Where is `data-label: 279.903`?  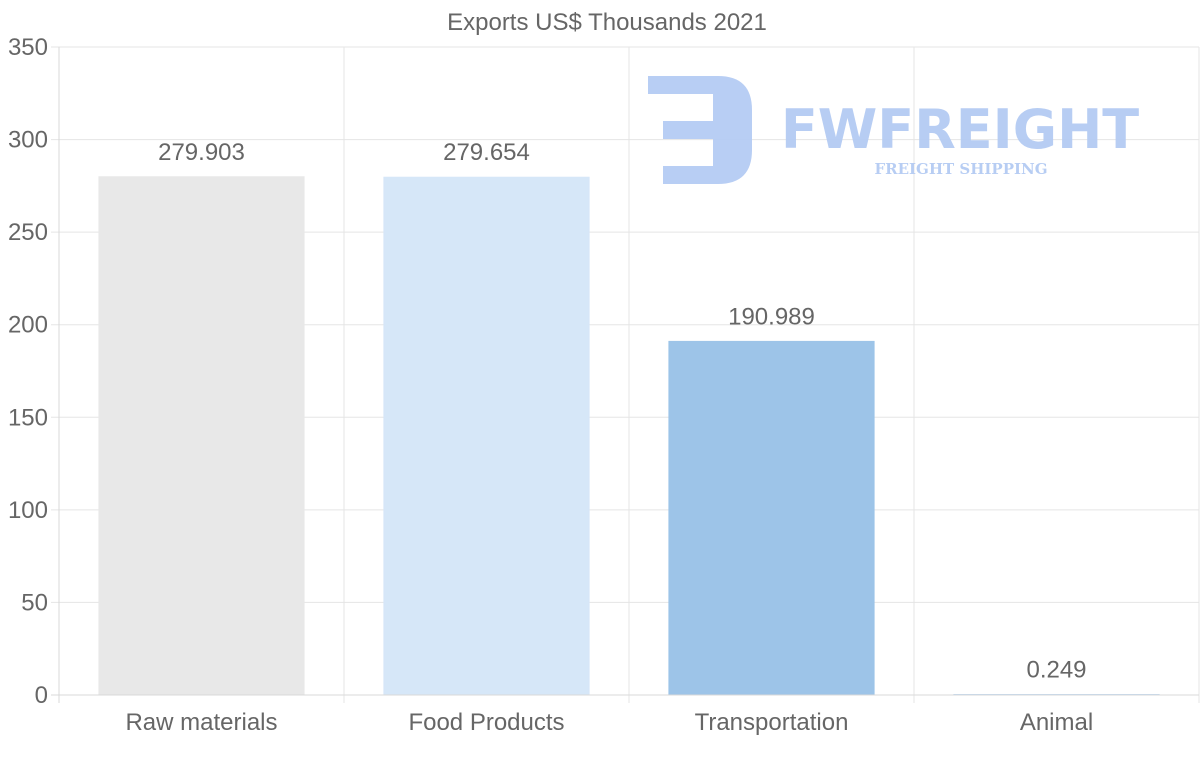 data-label: 279.903 is located at coordinates (201, 152).